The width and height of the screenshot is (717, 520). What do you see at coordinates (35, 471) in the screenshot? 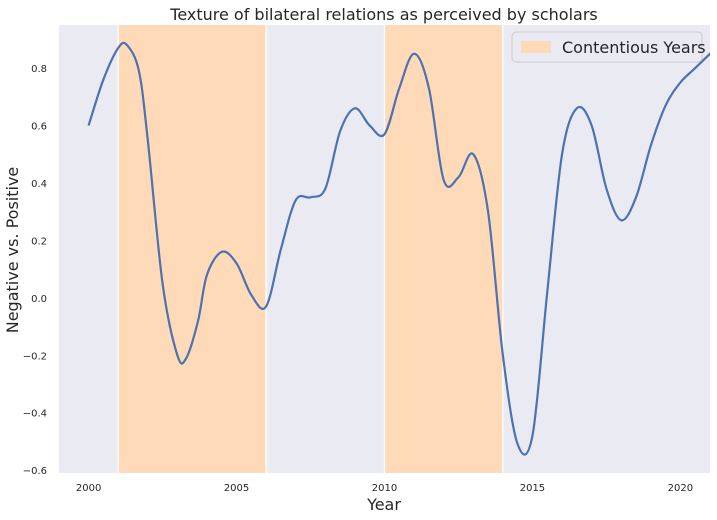
I see `y-tick-label: −0.6` at bounding box center [35, 471].